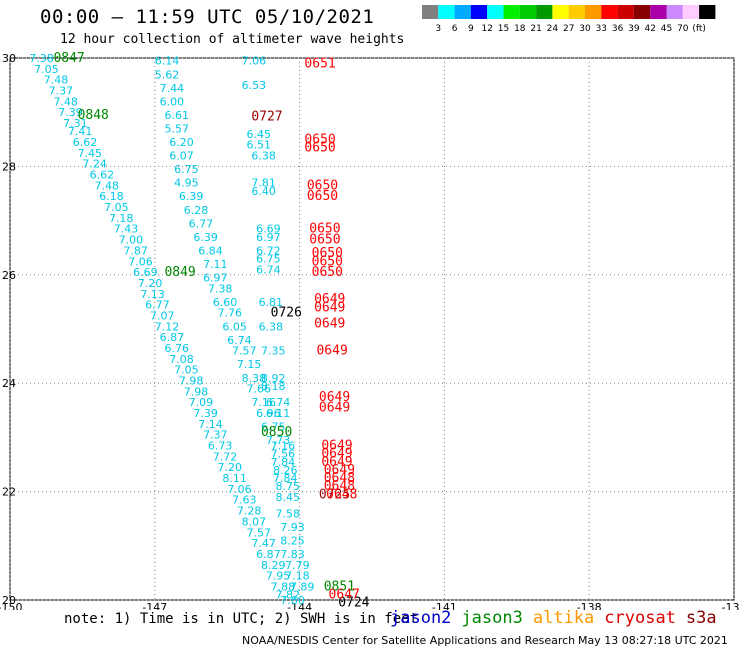 The height and width of the screenshot is (650, 740). What do you see at coordinates (259, 532) in the screenshot?
I see `wave-height-label: 7.57` at bounding box center [259, 532].